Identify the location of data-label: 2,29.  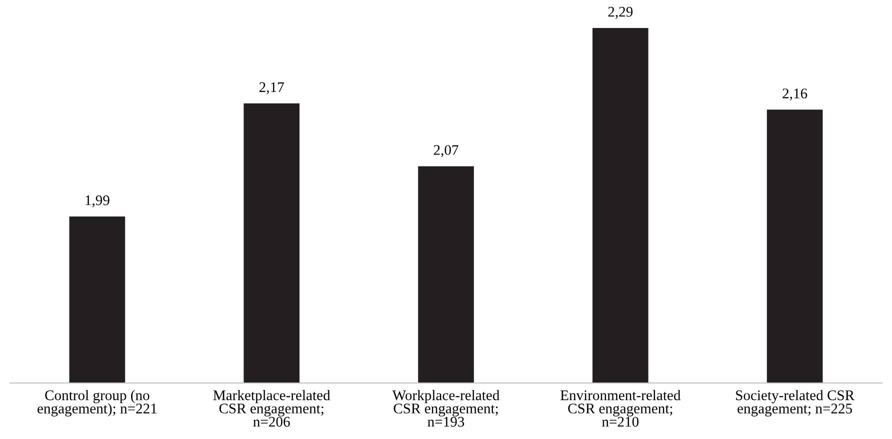
(620, 12).